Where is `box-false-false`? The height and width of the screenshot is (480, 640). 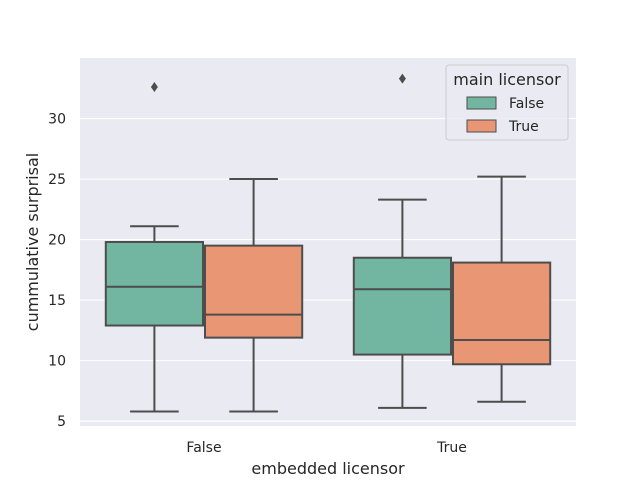 box-false-false is located at coordinates (154, 247).